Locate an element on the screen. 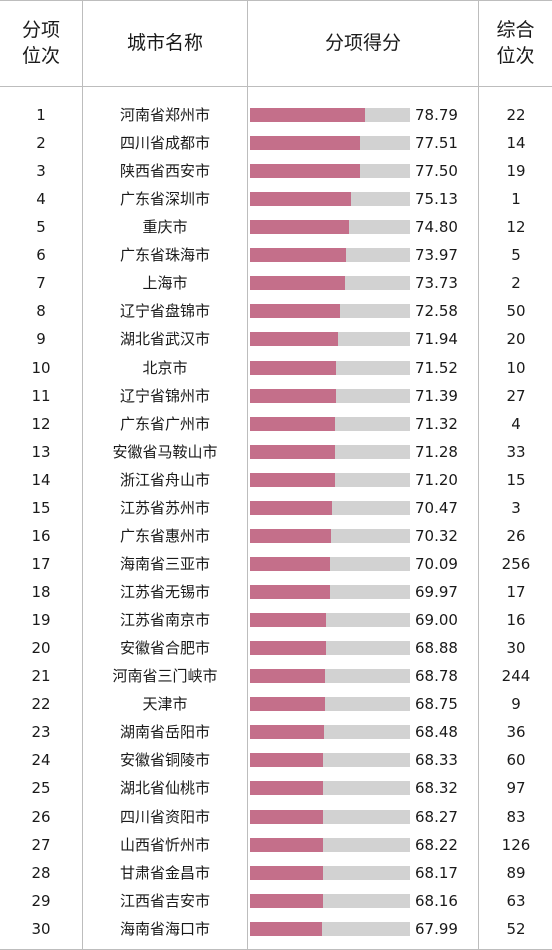 This screenshot has width=552, height=950. rank-cell: 11 is located at coordinates (41, 395).